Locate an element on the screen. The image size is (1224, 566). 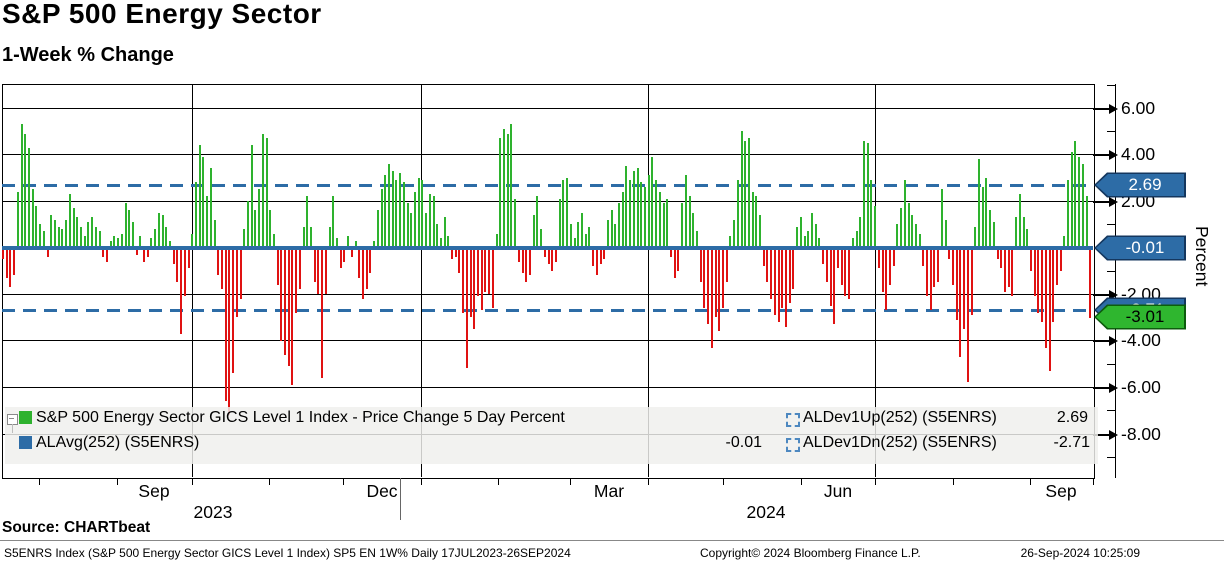
legend-collapse-icon is located at coordinates (12, 423).